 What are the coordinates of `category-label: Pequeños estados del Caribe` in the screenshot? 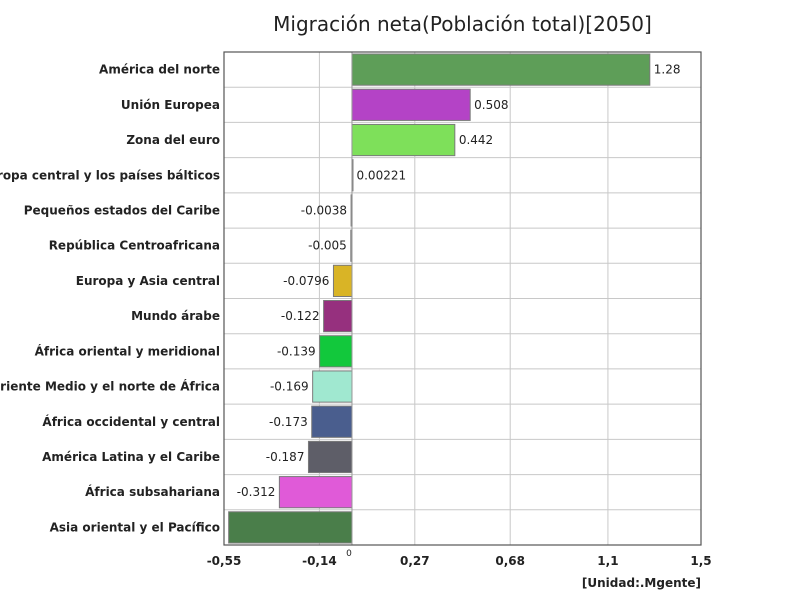 It's located at (122, 210).